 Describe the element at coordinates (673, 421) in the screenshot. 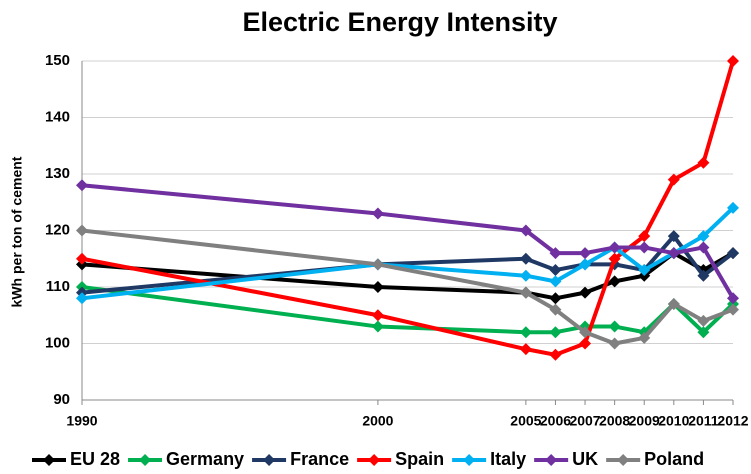

I see `x-tick-label: 2010` at that location.